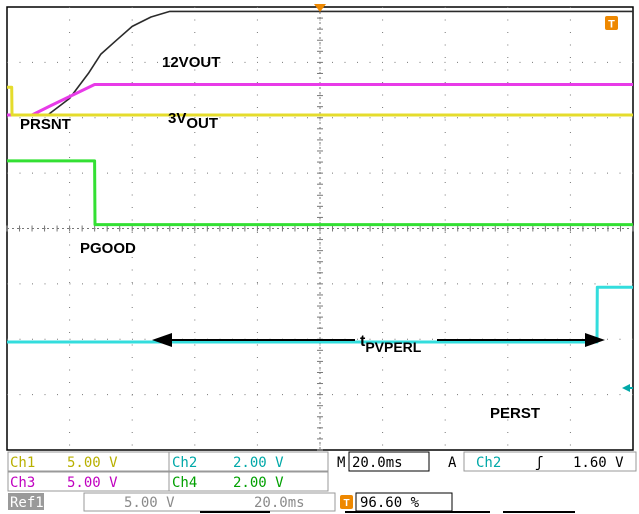 The height and width of the screenshot is (514, 639). I want to click on trigger-position-icon, so click(346, 502).